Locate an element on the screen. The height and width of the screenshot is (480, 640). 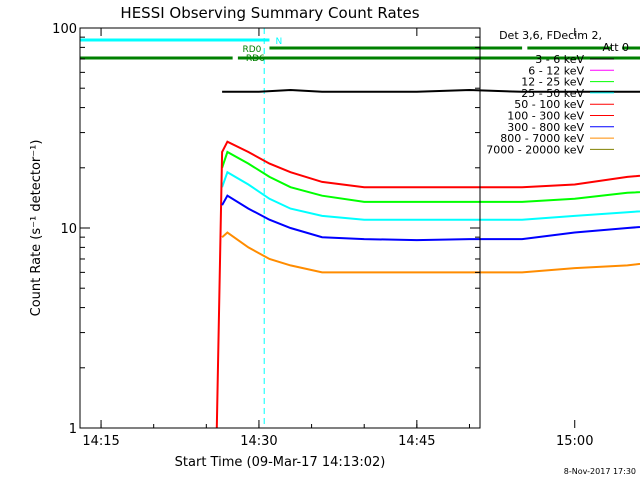
x-tick-label: 15:00 is located at coordinates (574, 441).